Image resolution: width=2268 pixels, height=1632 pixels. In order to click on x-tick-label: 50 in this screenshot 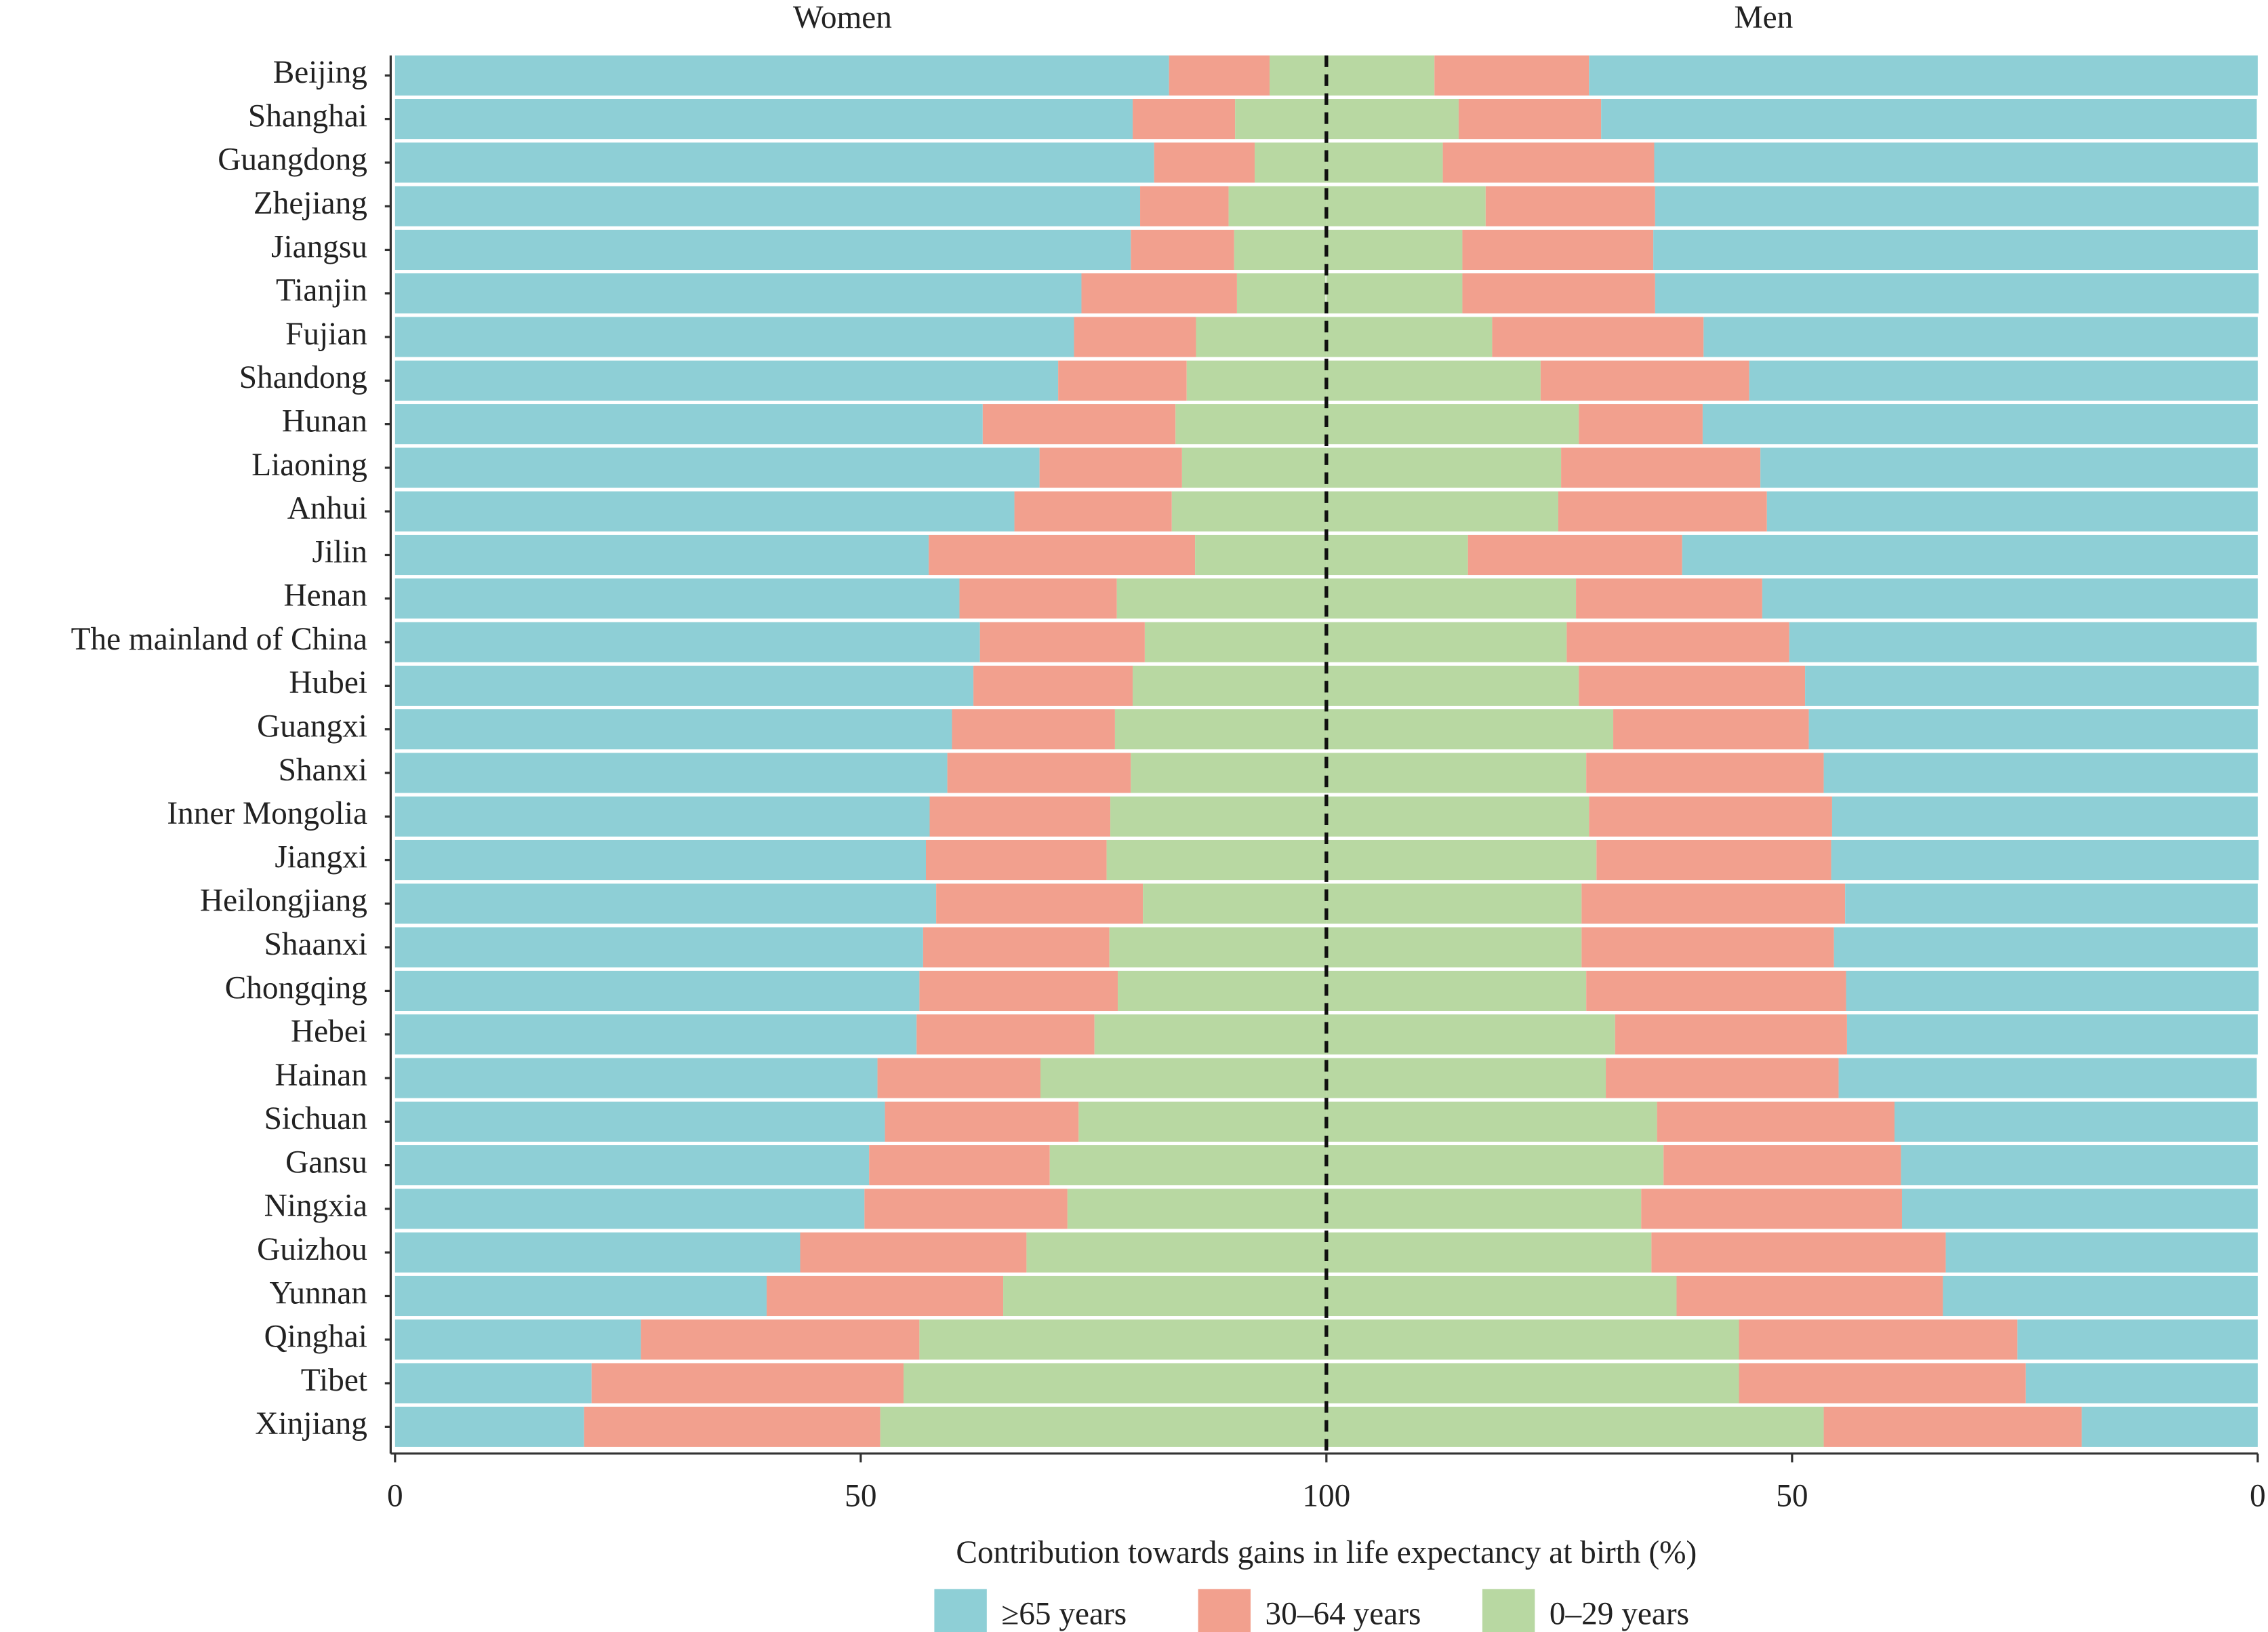, I will do `click(1792, 1496)`.